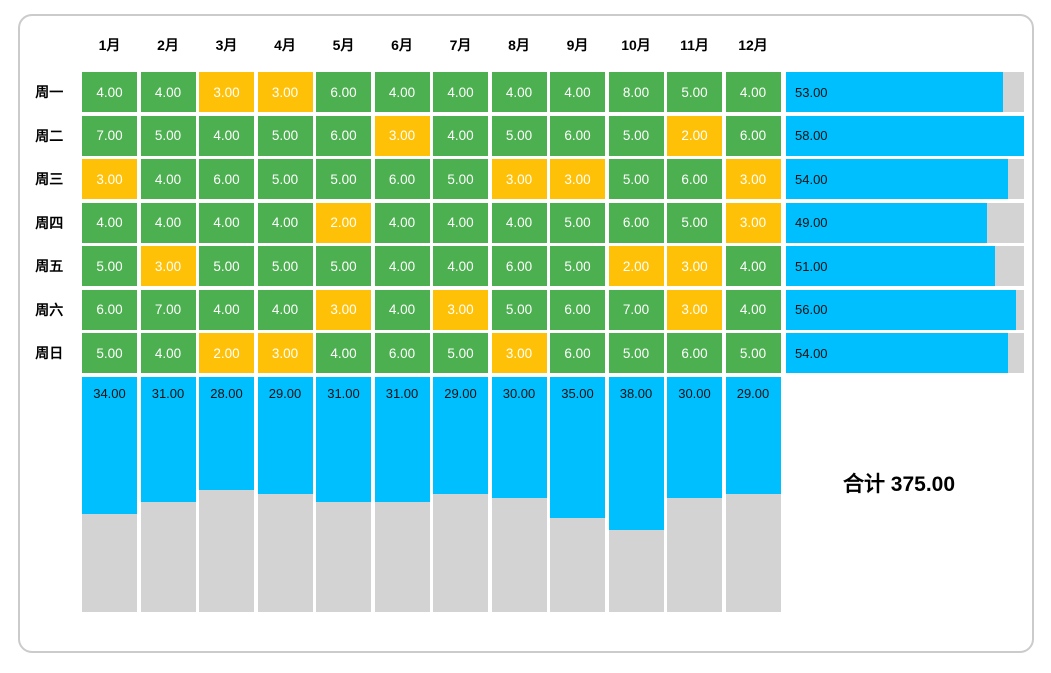  What do you see at coordinates (49, 135) in the screenshot?
I see `weekday-label-2: 周二` at bounding box center [49, 135].